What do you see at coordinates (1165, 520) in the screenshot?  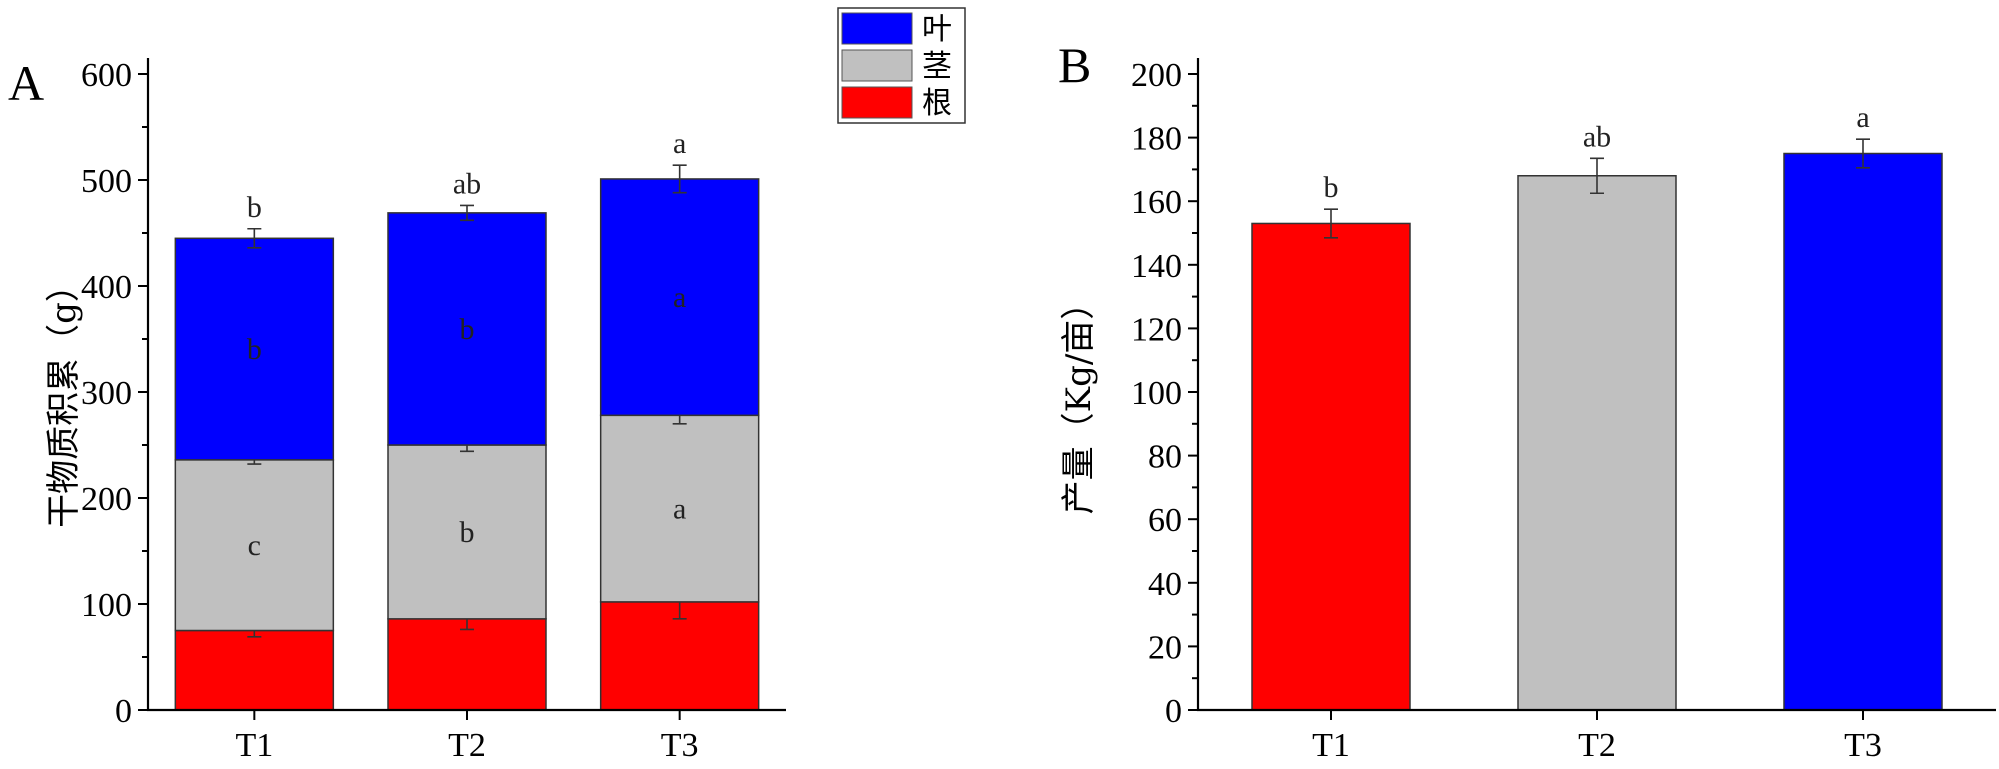 I see `panel-b-y-tick-label: 60` at bounding box center [1165, 520].